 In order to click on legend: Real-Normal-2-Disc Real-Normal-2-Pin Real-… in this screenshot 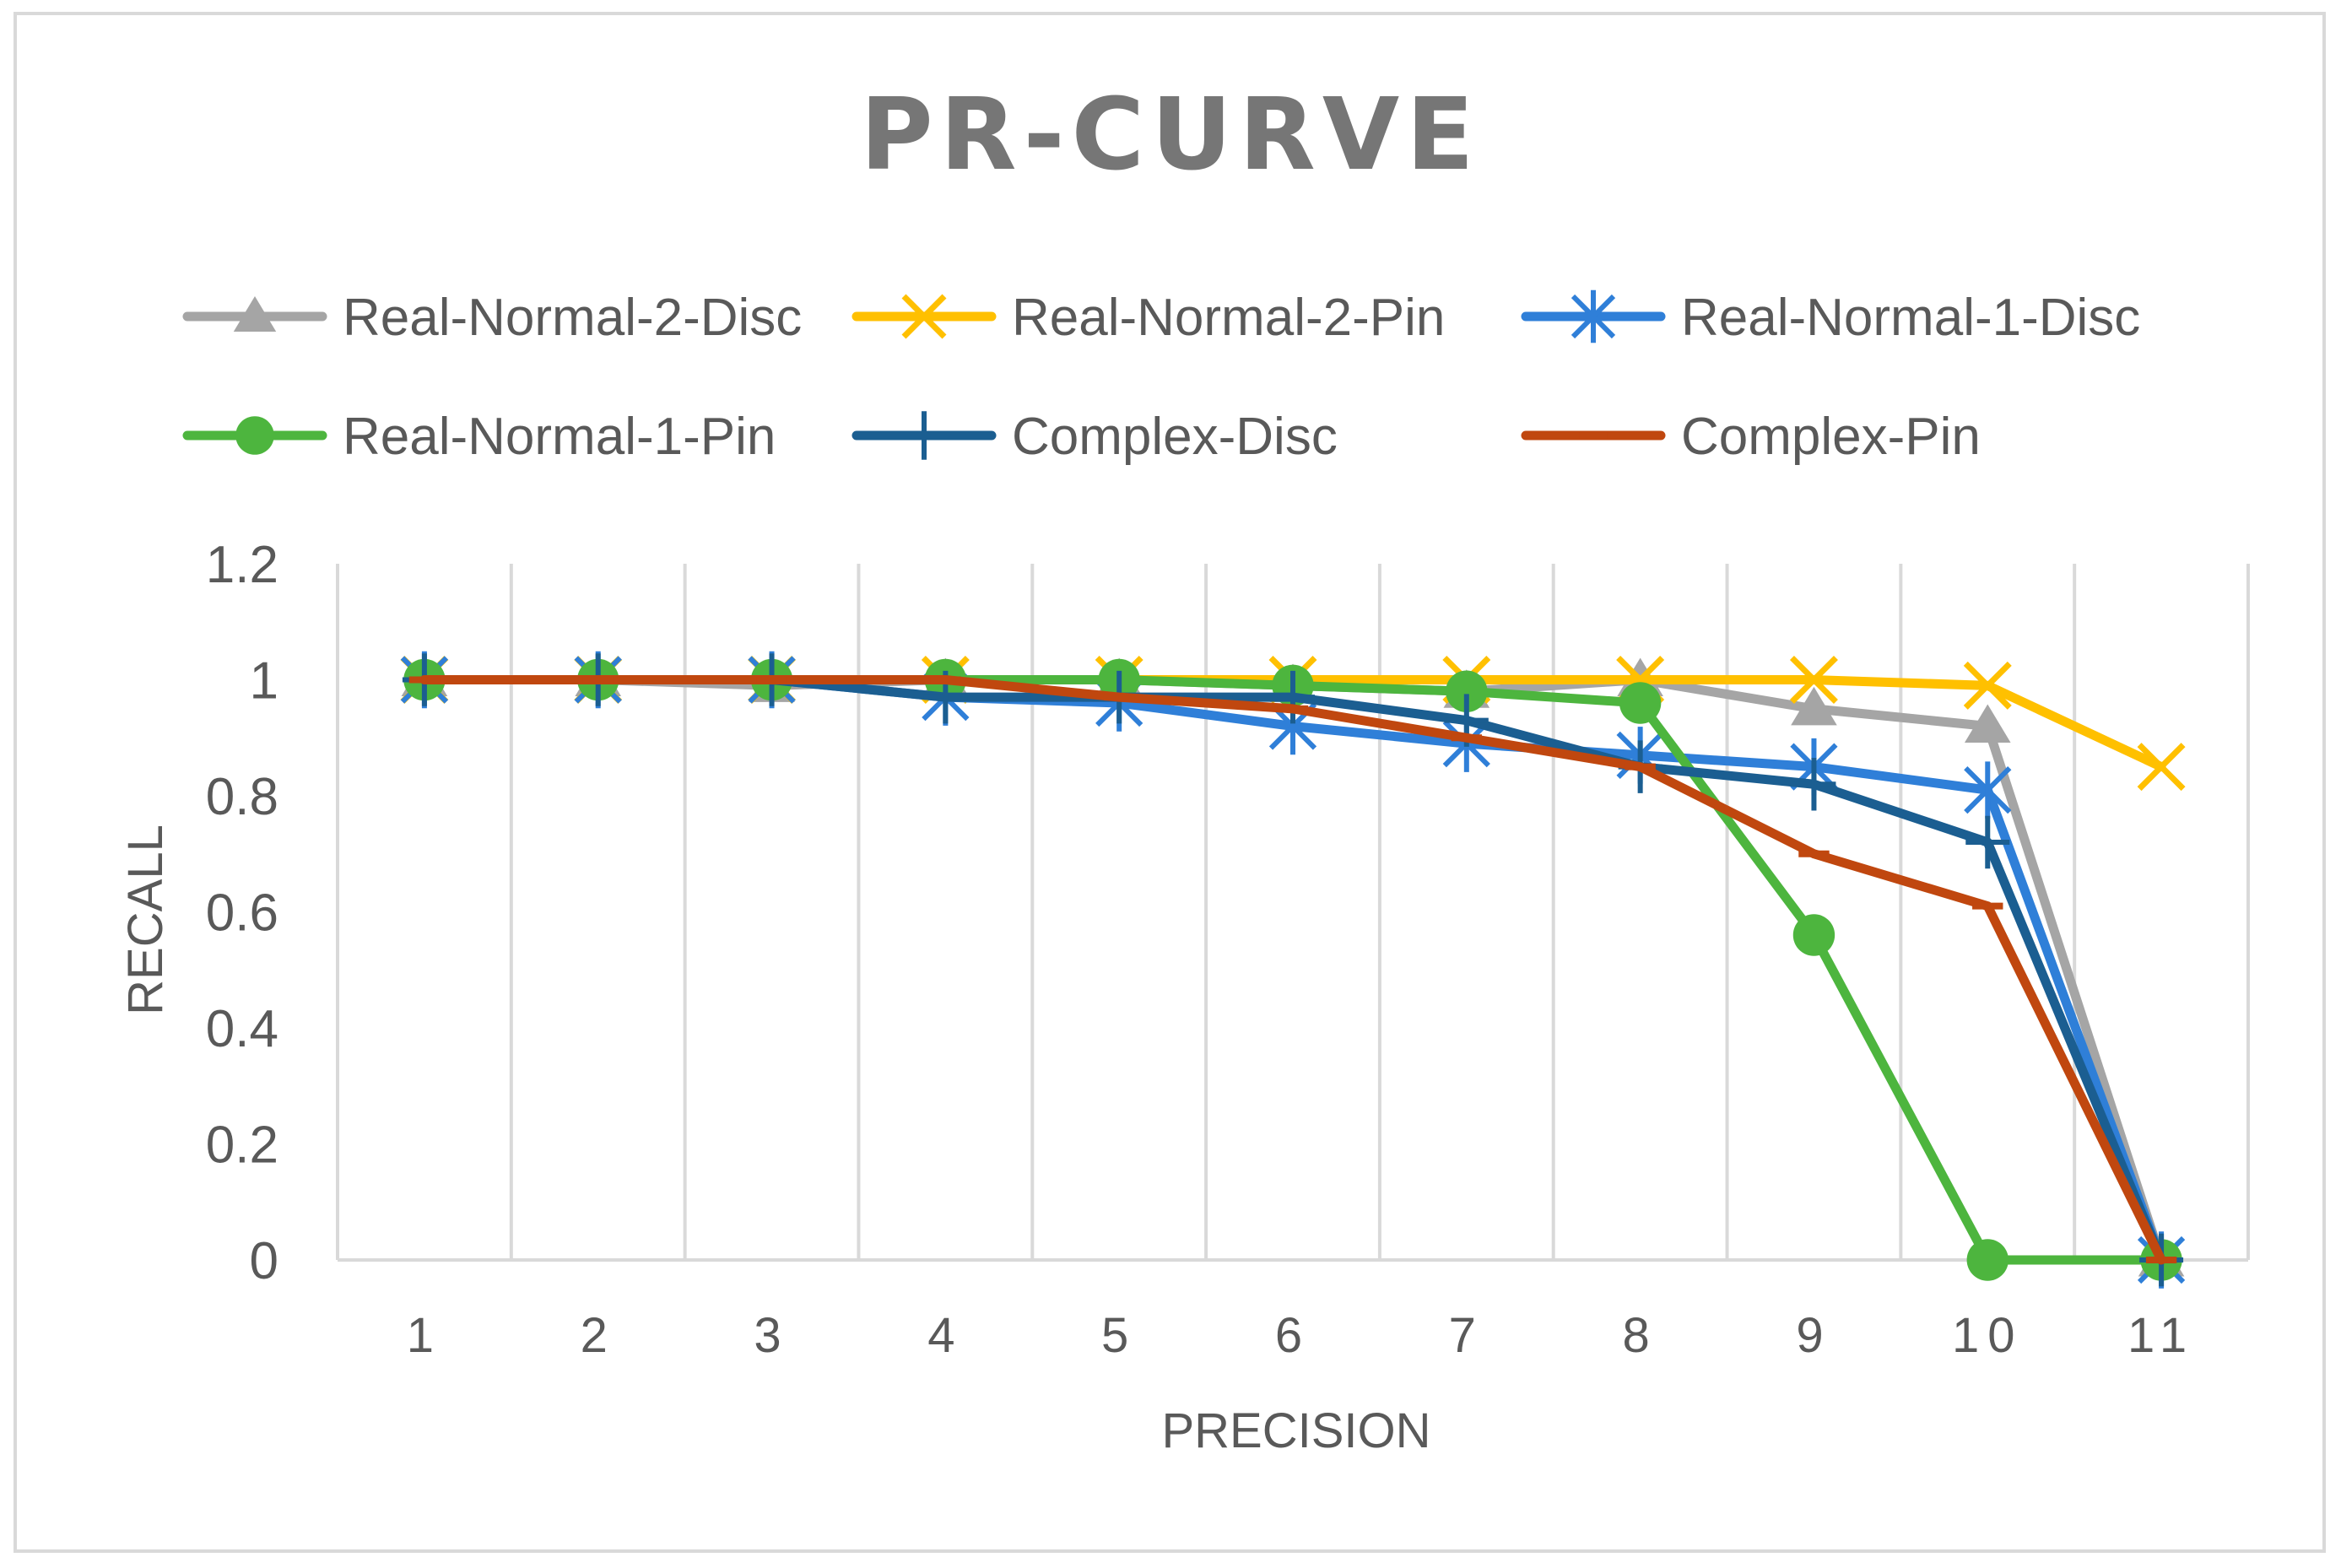, I will do `click(1161, 377)`.